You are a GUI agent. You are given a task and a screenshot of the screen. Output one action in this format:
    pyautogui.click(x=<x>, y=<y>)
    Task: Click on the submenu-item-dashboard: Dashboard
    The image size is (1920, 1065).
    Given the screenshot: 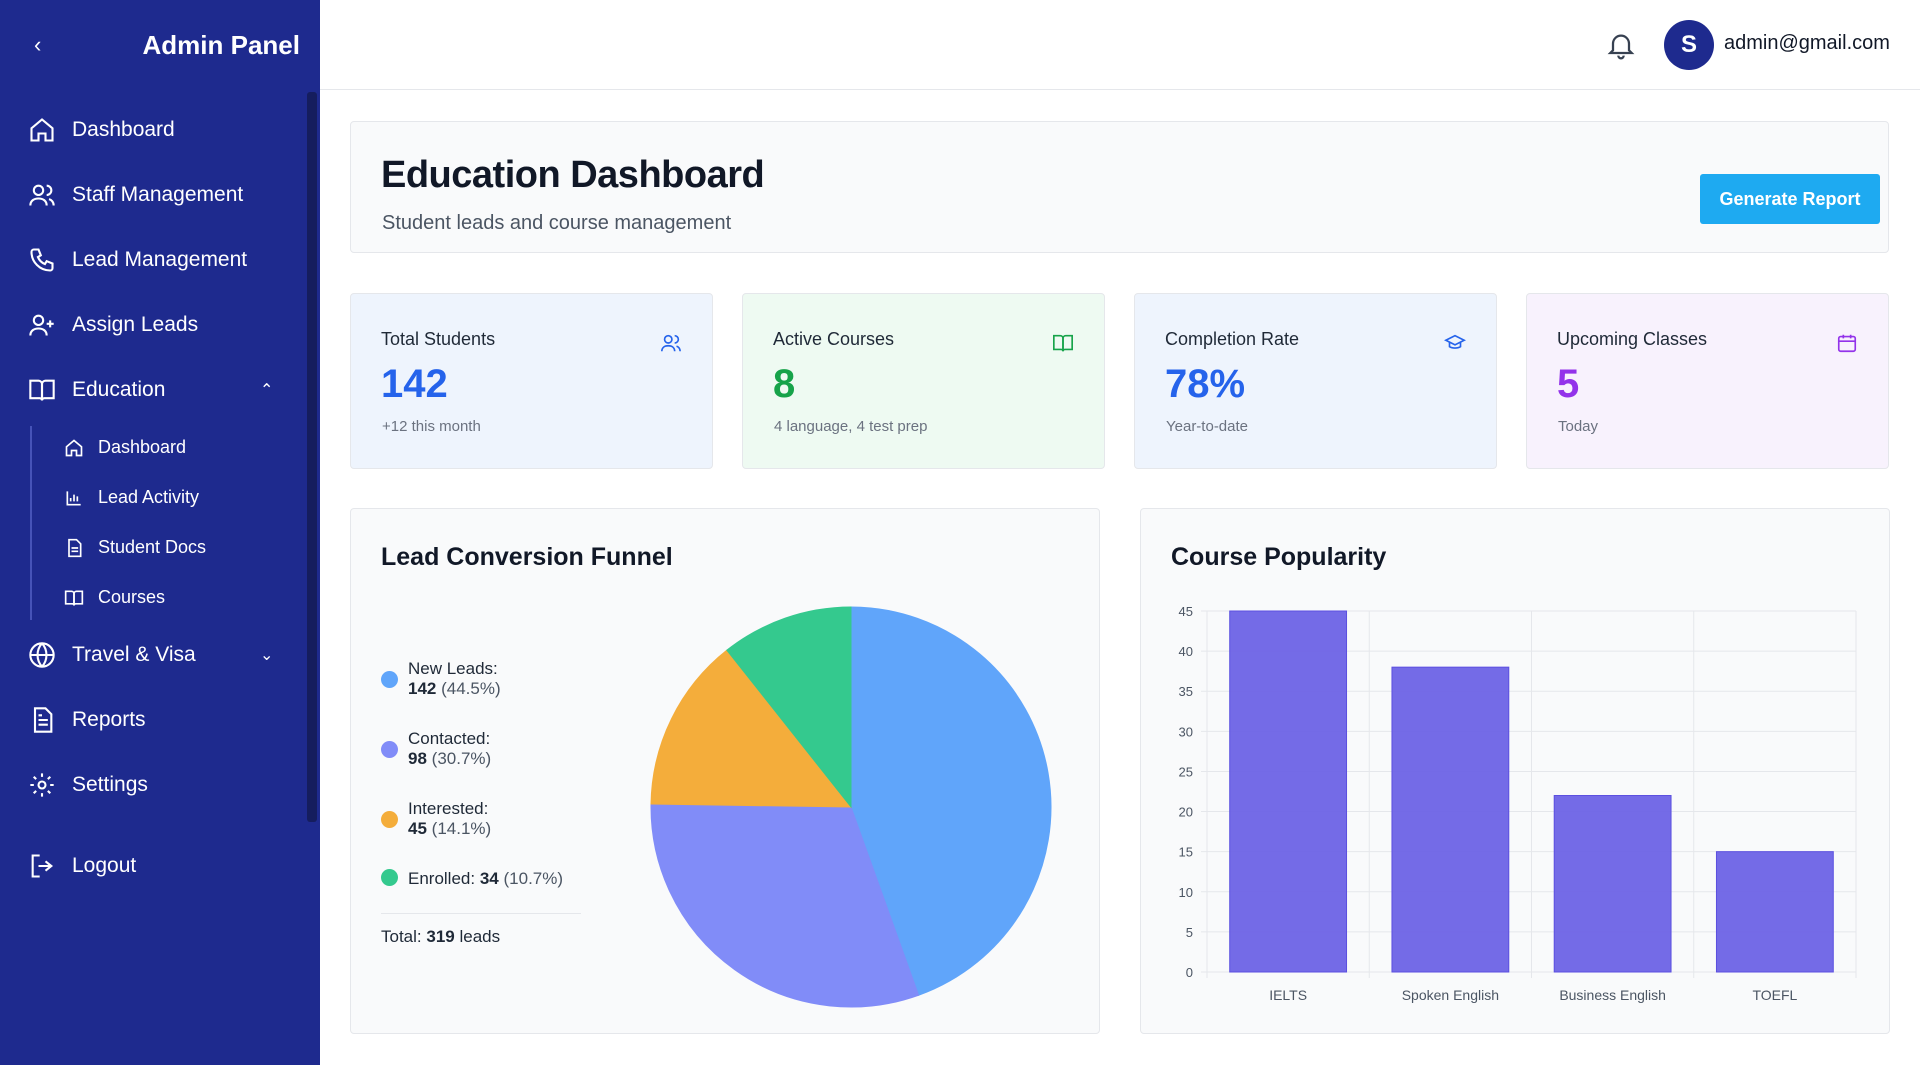 What is the action you would take?
    pyautogui.click(x=125, y=447)
    